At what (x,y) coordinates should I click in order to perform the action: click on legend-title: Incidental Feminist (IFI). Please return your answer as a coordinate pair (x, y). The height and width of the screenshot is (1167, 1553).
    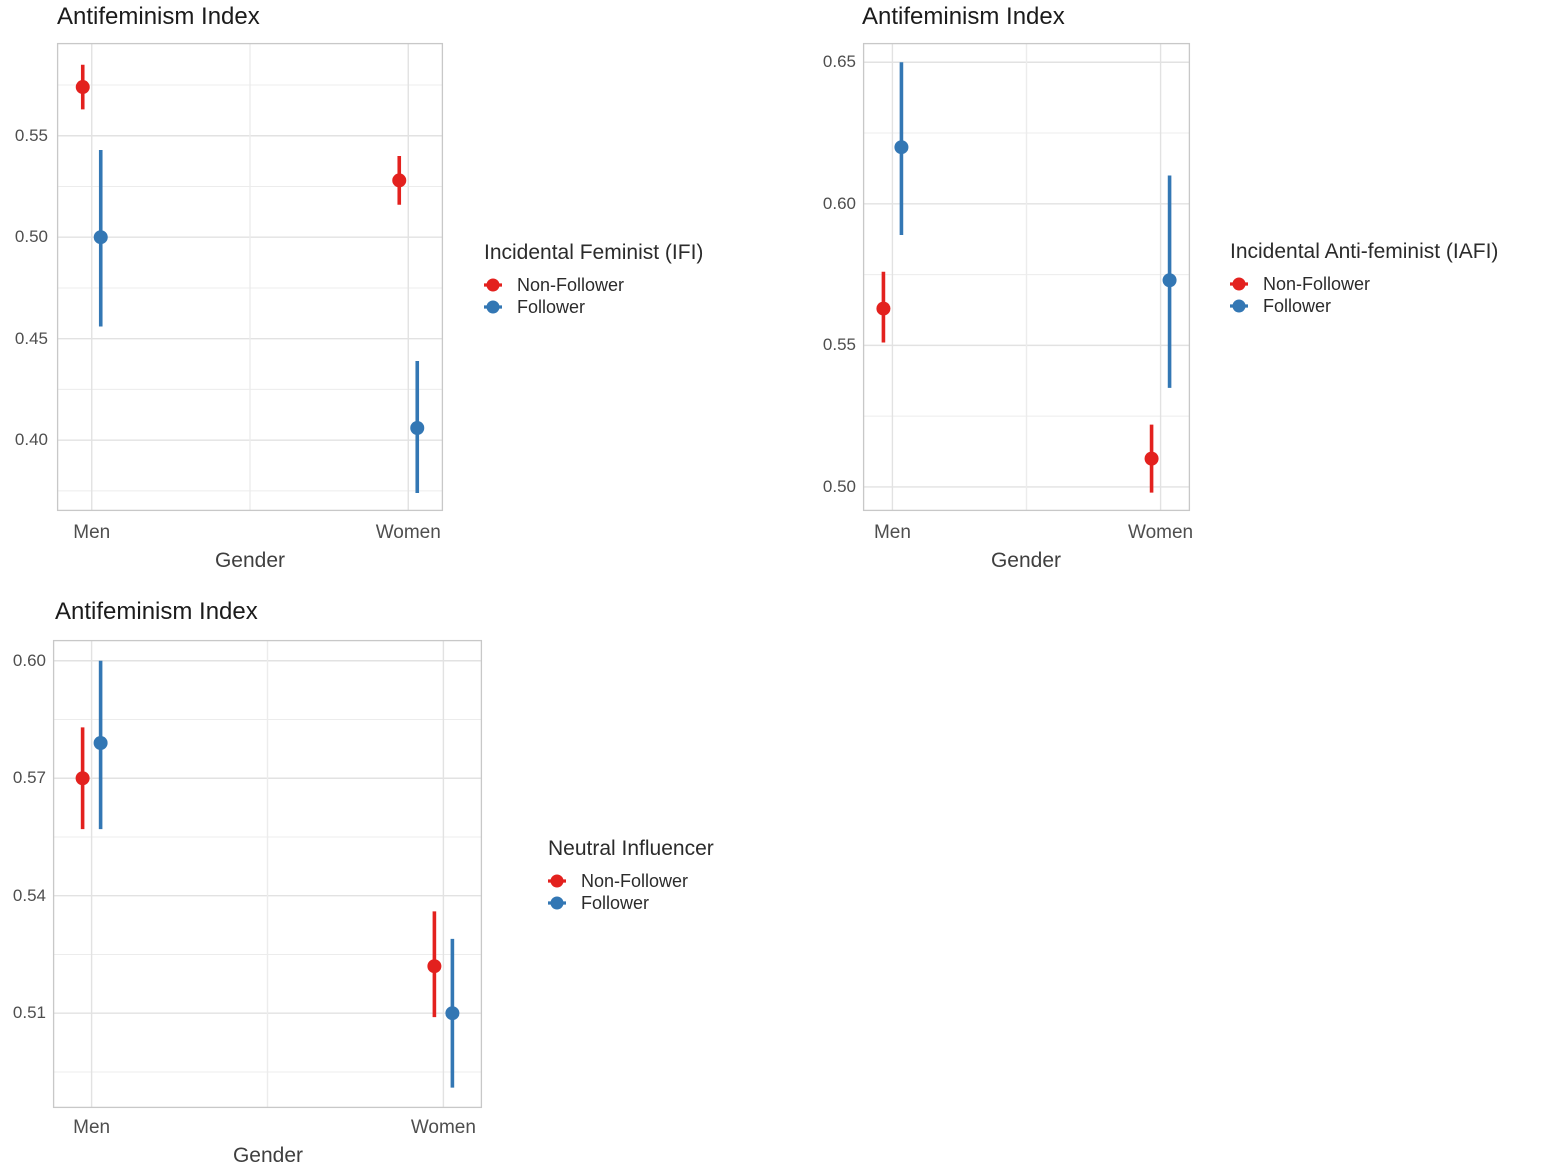
    Looking at the image, I should click on (594, 252).